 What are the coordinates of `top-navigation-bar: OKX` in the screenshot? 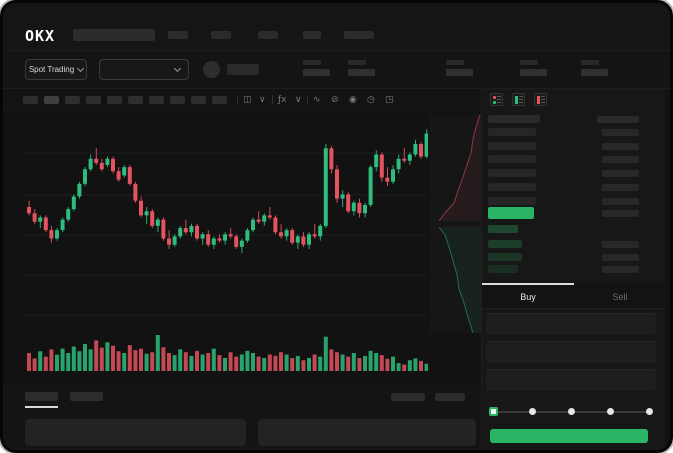 It's located at (336, 27).